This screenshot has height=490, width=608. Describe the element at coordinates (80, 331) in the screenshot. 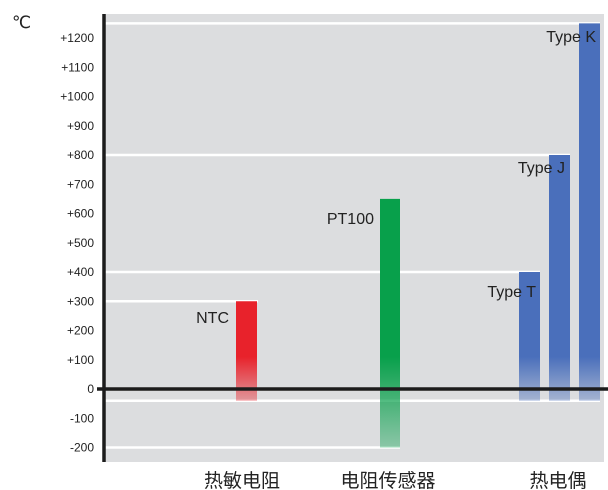

I see `y-tick-label: +200` at that location.